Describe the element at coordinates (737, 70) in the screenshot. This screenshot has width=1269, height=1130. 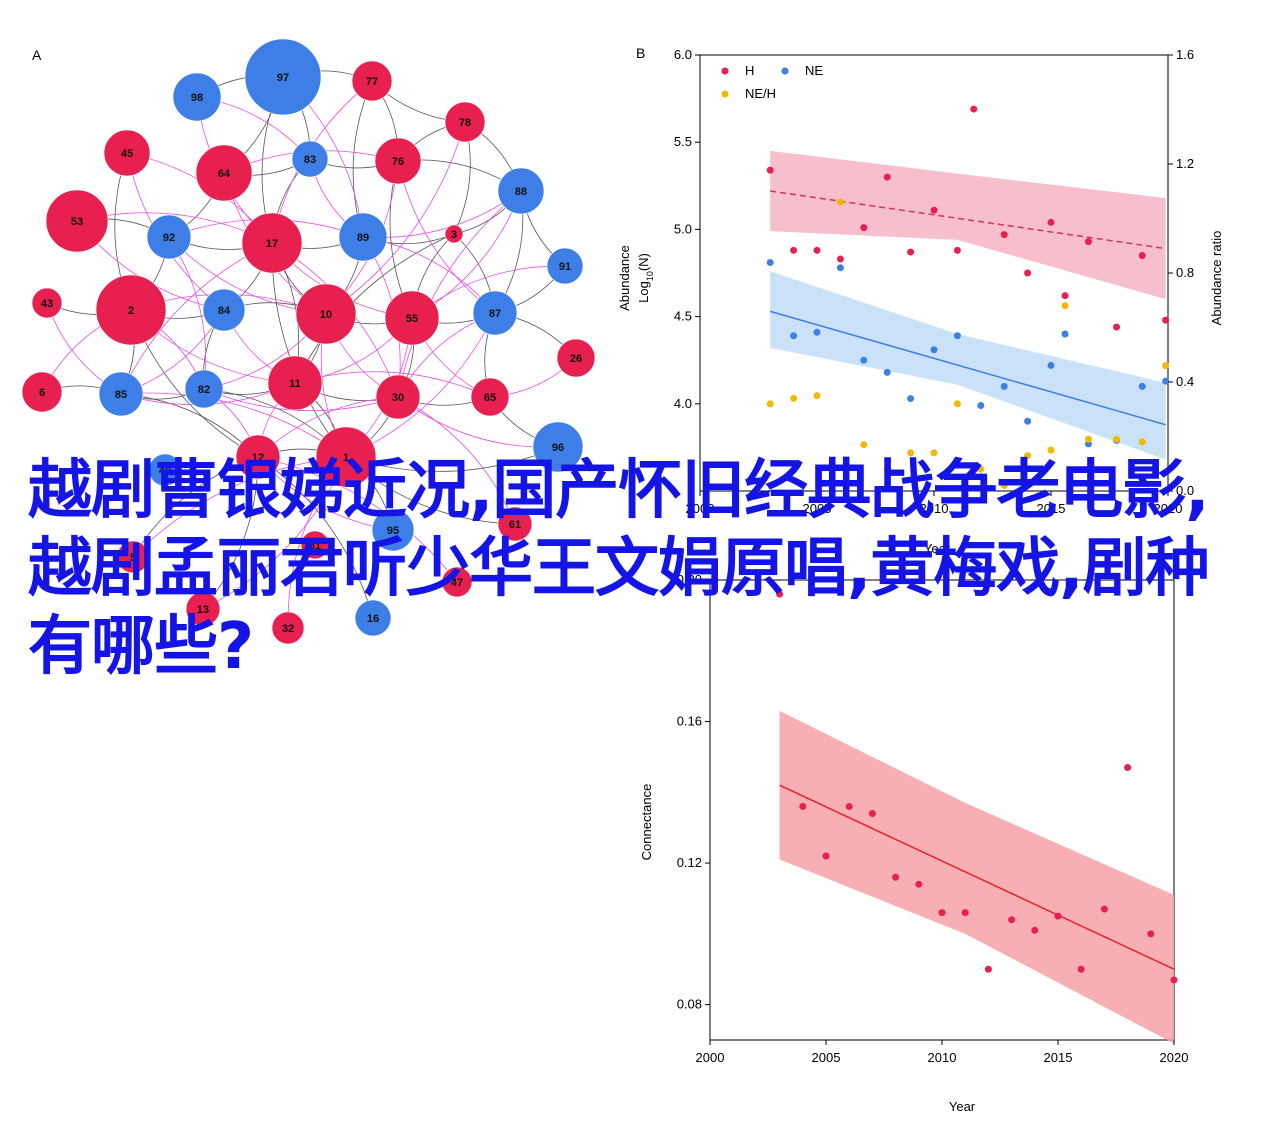
I see `legend-entry: H` at that location.